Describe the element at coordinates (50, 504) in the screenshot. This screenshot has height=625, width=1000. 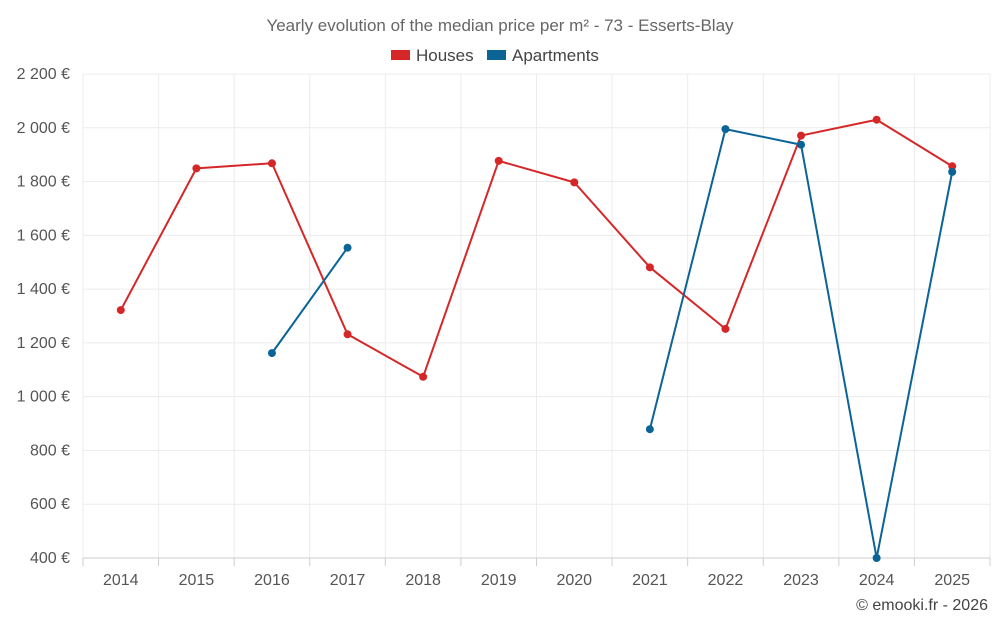
I see `y-tick-label: 600 €` at that location.